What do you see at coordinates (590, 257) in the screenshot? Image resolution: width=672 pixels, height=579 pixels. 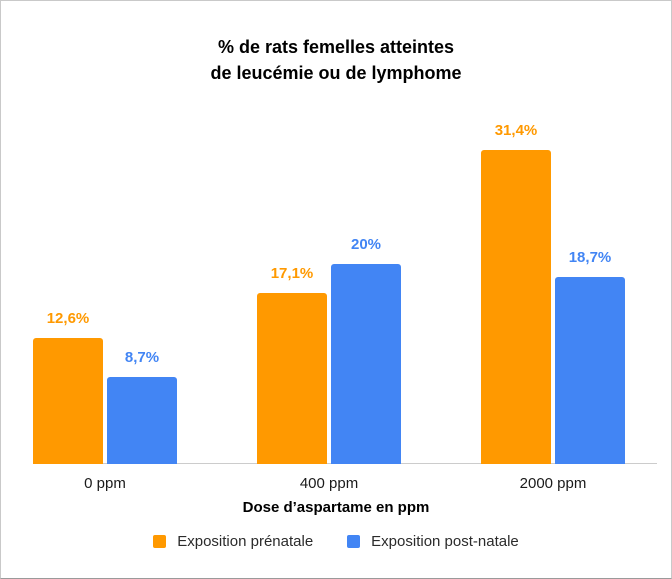 I see `bar-value-label: 18,7%` at bounding box center [590, 257].